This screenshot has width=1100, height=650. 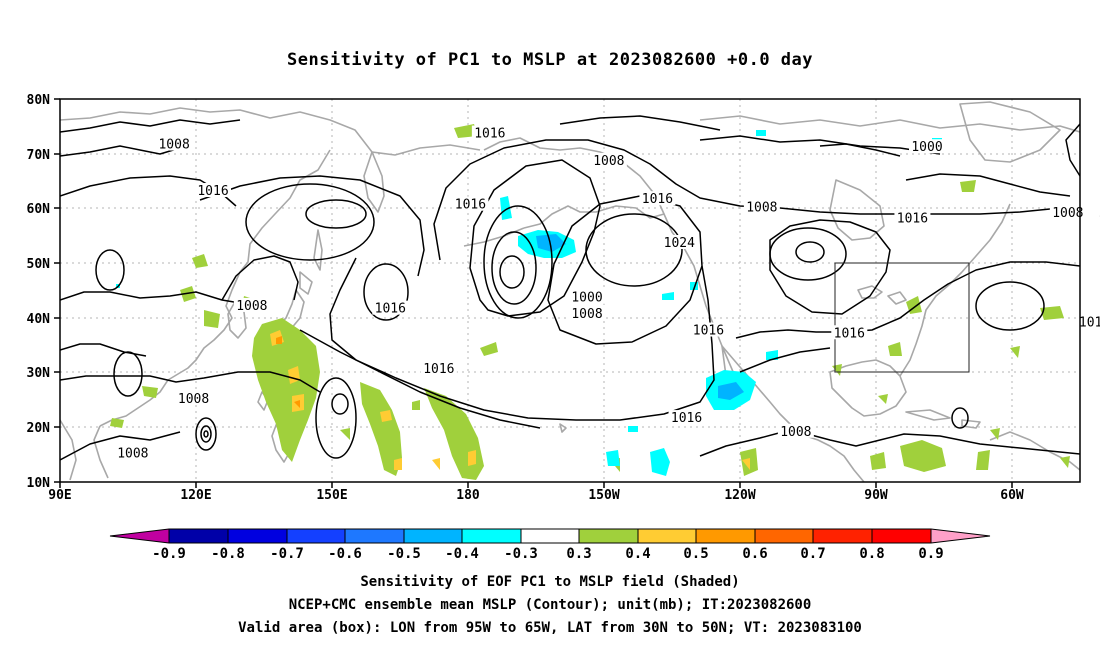 I want to click on lon-label: 90E, so click(x=59, y=495).